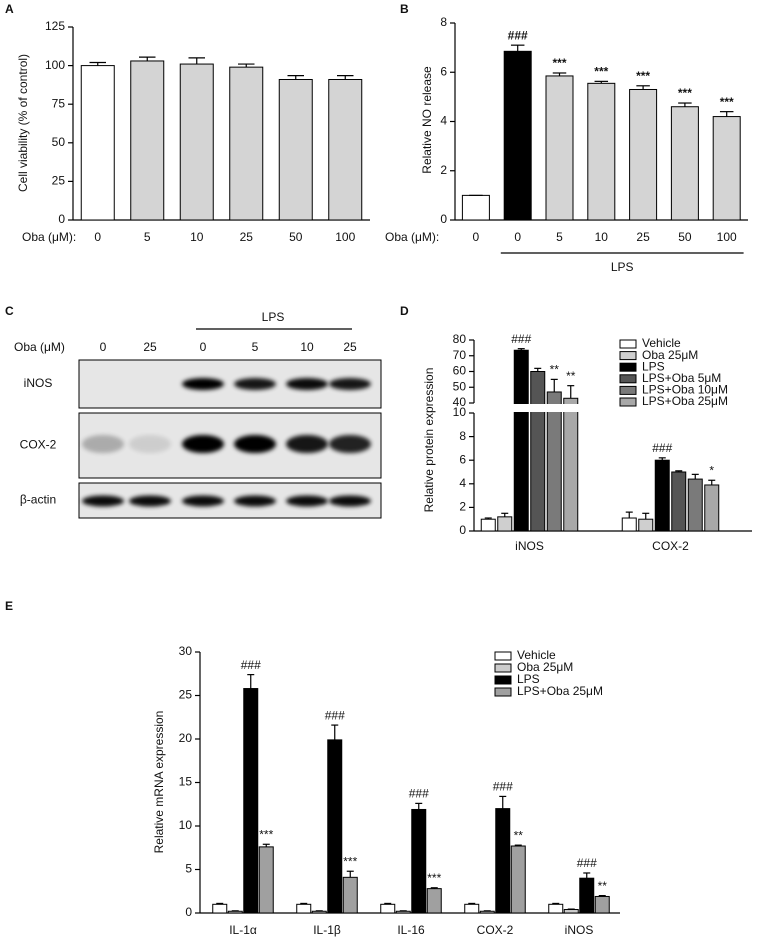  What do you see at coordinates (9, 606) in the screenshot?
I see `panel-label: E` at bounding box center [9, 606].